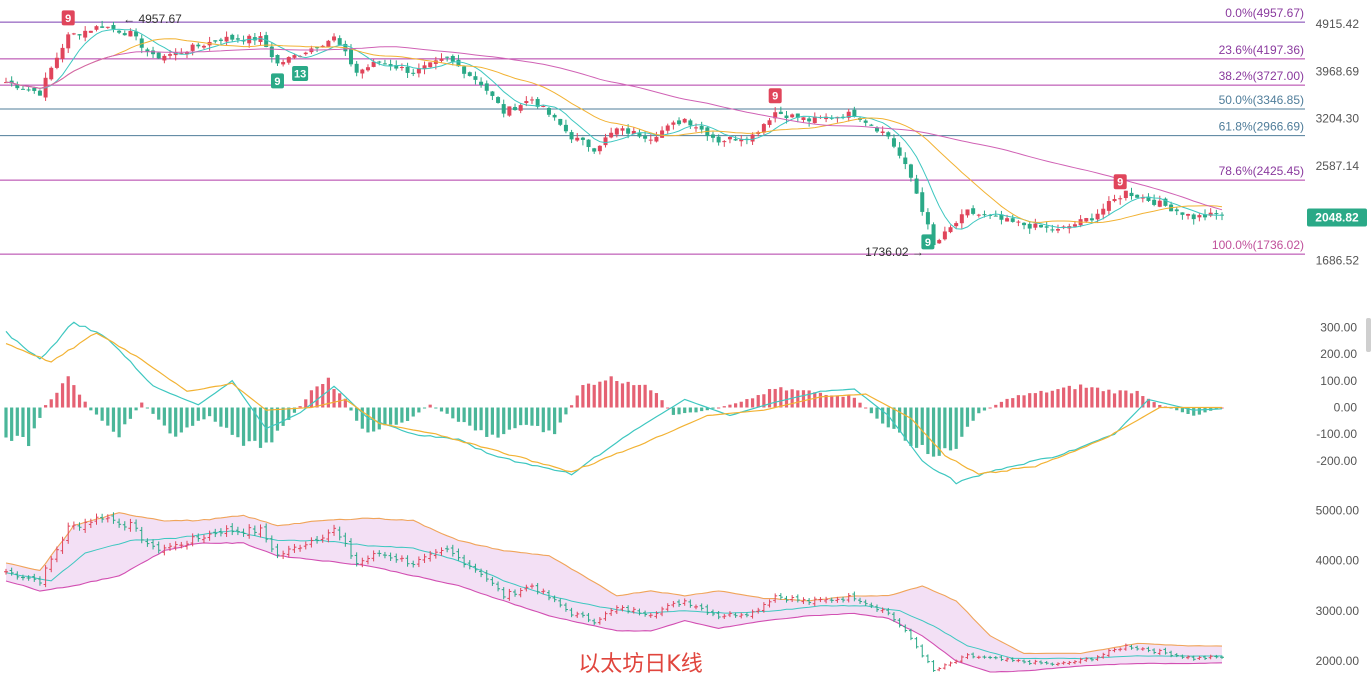 This screenshot has height=684, width=1371. Describe the element at coordinates (1338, 71) in the screenshot. I see `price-axis-tick: 3968.69` at that location.